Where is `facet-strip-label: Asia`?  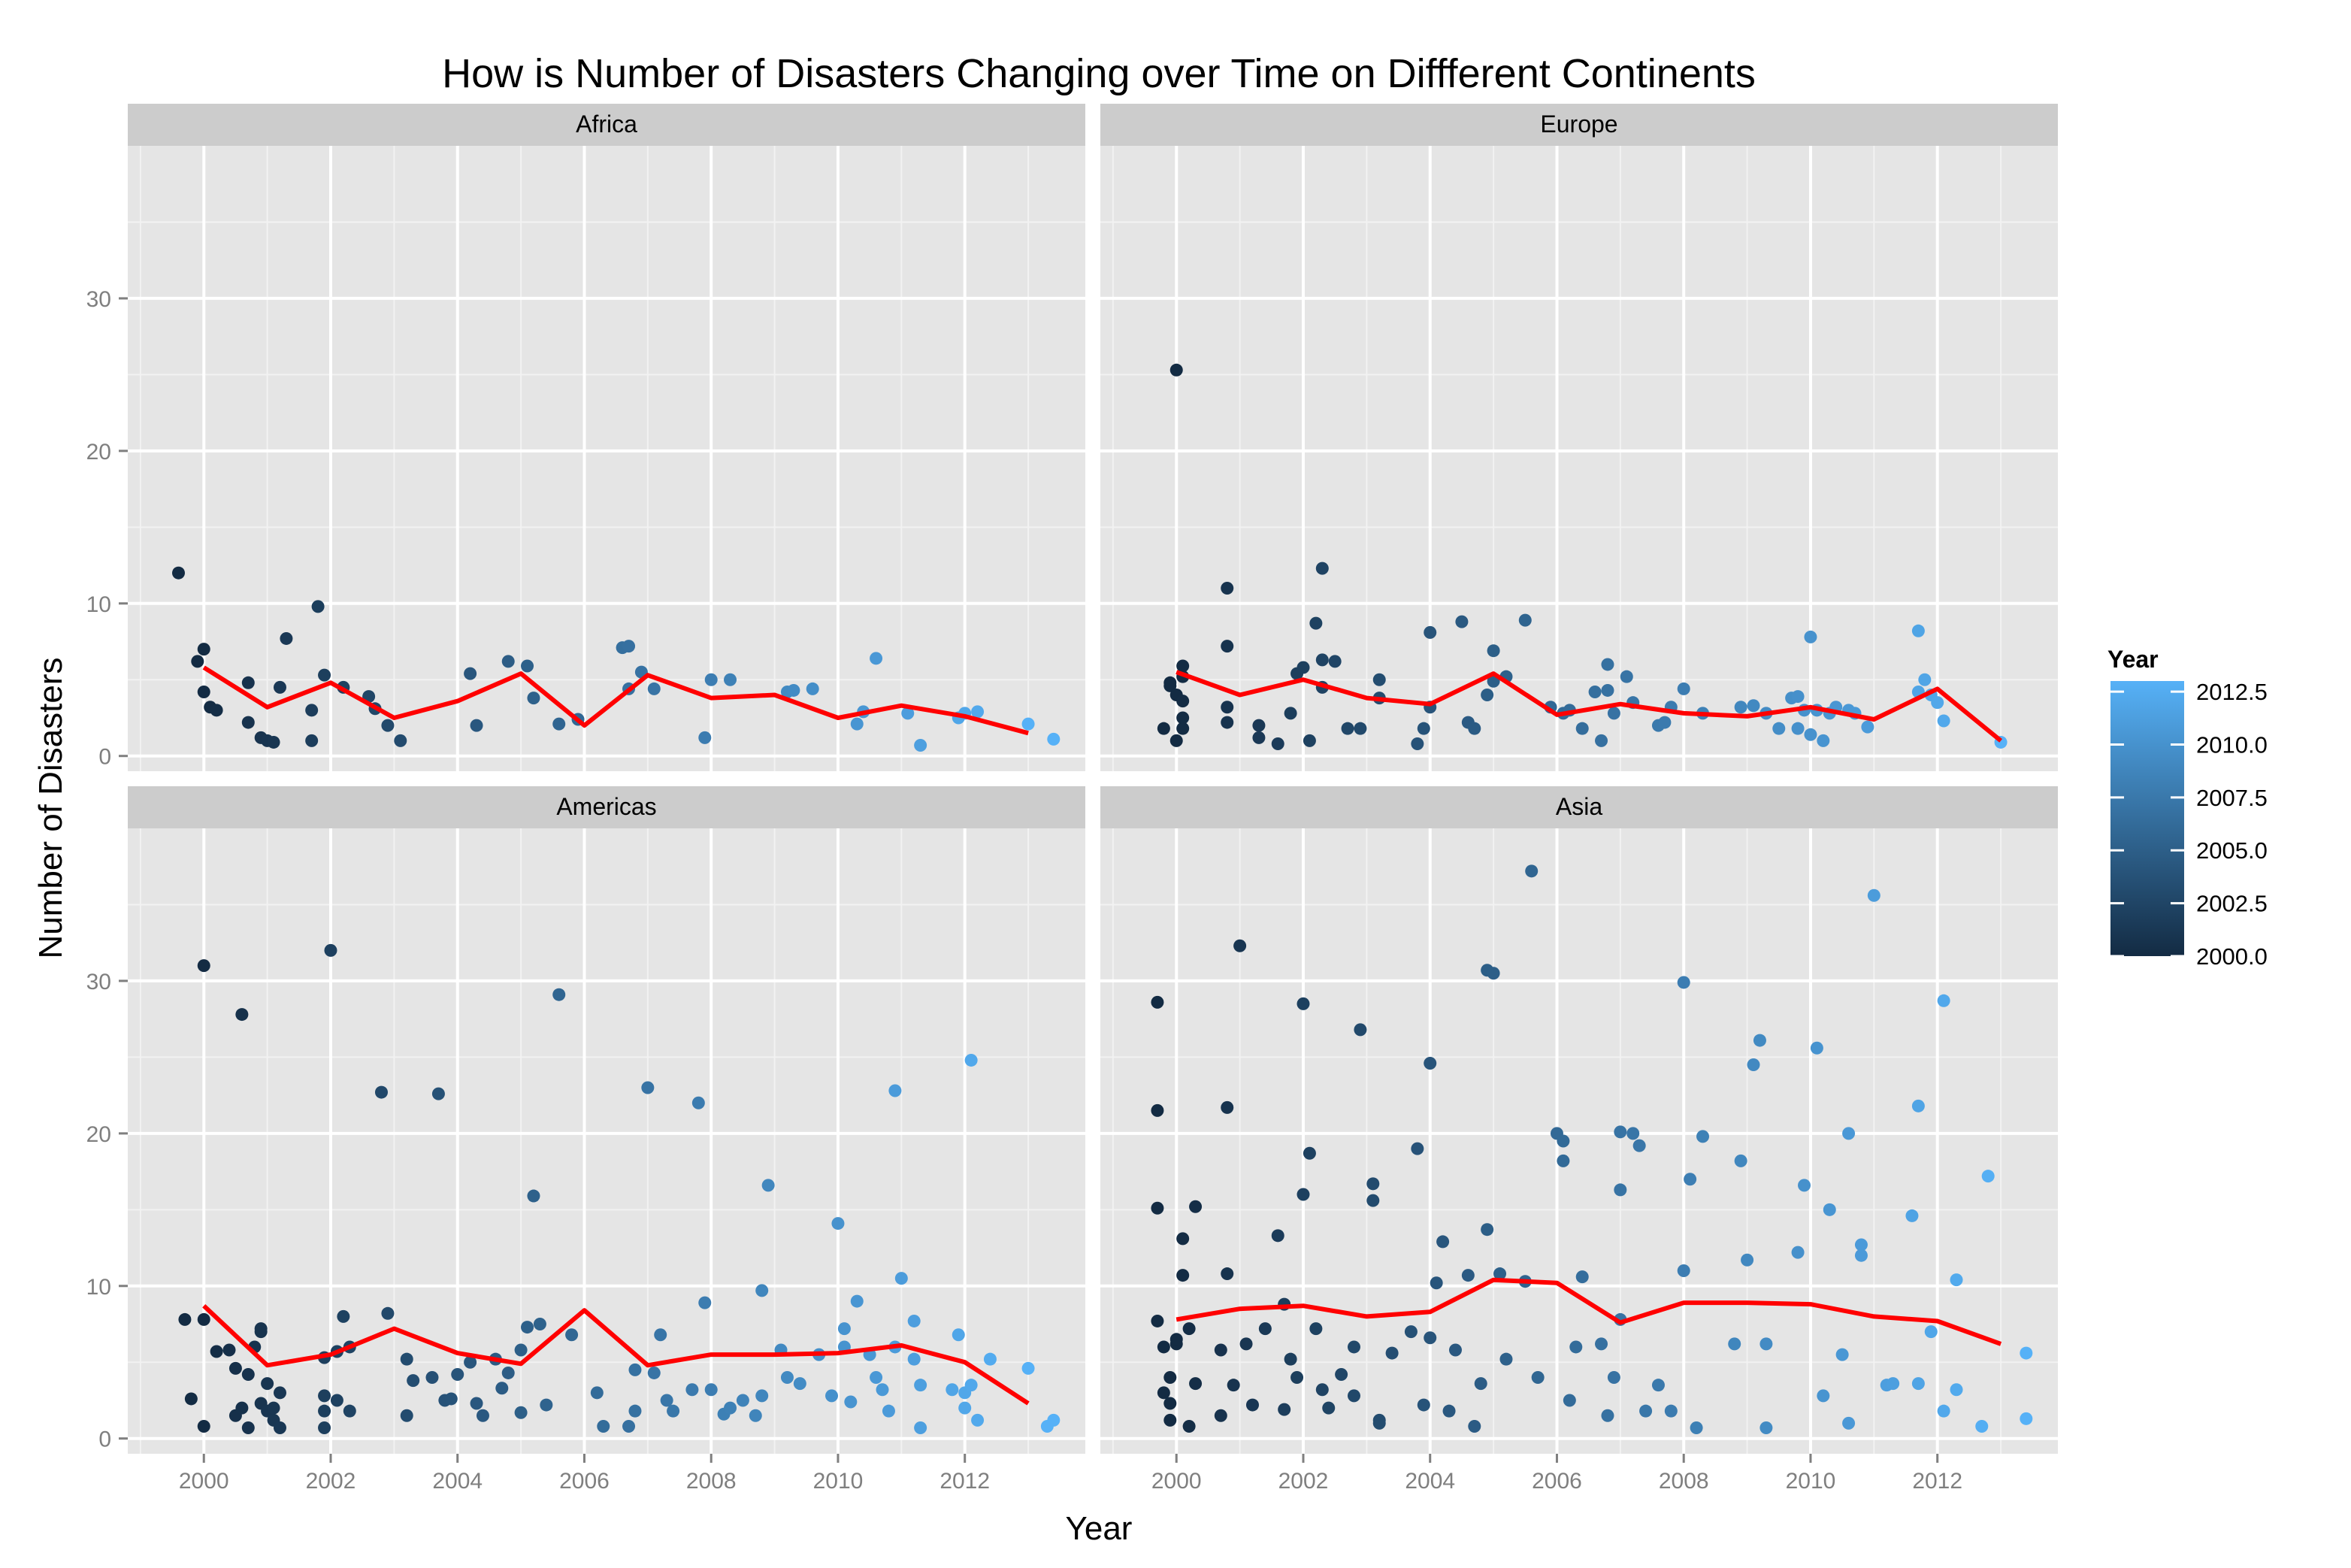
facet-strip-label: Asia is located at coordinates (1579, 806).